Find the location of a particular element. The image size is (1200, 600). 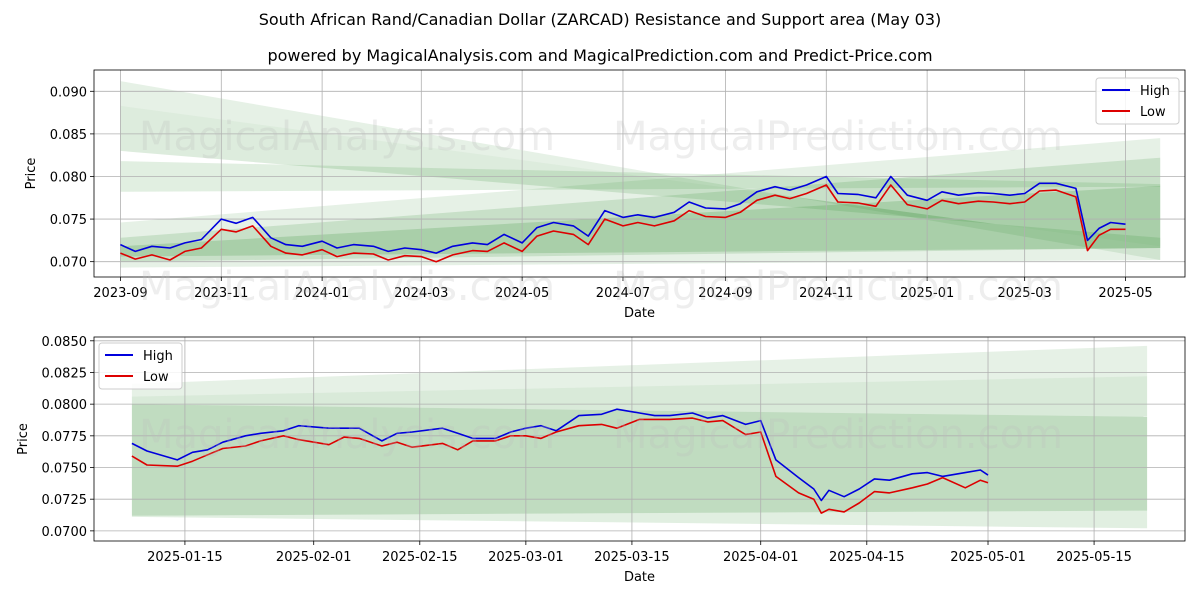

y-tick-label: 0.0800 is located at coordinates (65, 405).